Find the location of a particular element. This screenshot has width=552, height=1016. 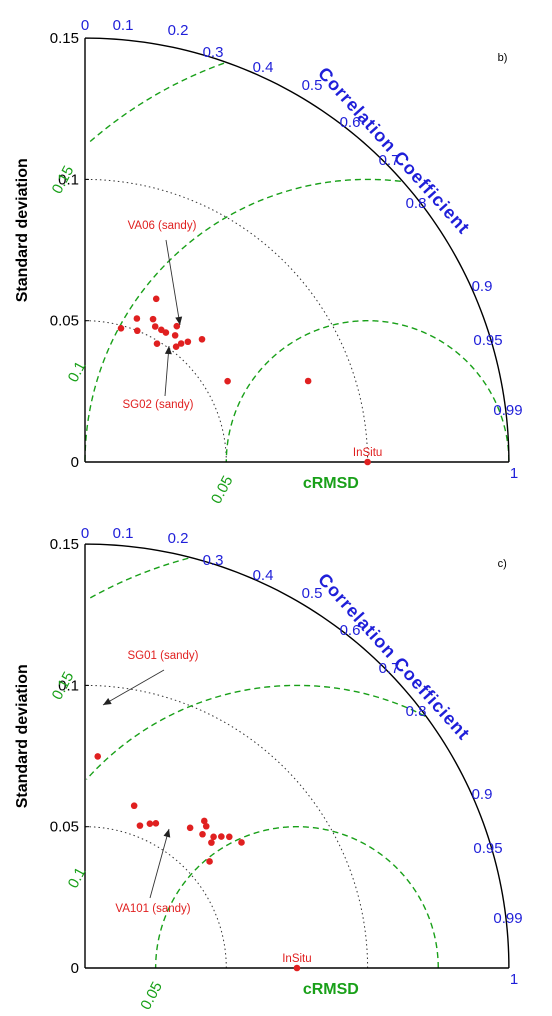

reference-point is located at coordinates (367, 462).